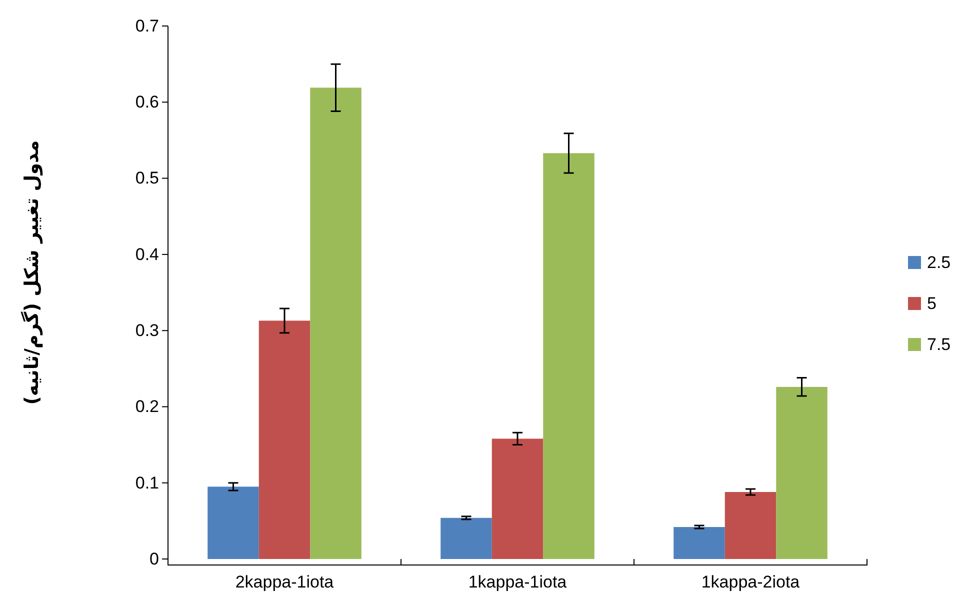 This screenshot has height=602, width=961. I want to click on y-tick-label: 0.5, so click(147, 178).